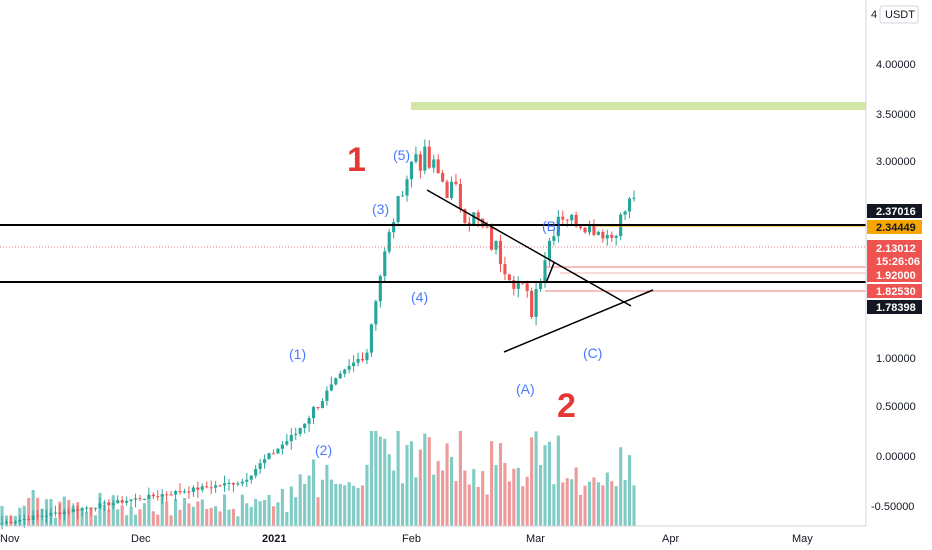 This screenshot has width=932, height=550. What do you see at coordinates (356, 160) in the screenshot?
I see `big-label-1: 1` at bounding box center [356, 160].